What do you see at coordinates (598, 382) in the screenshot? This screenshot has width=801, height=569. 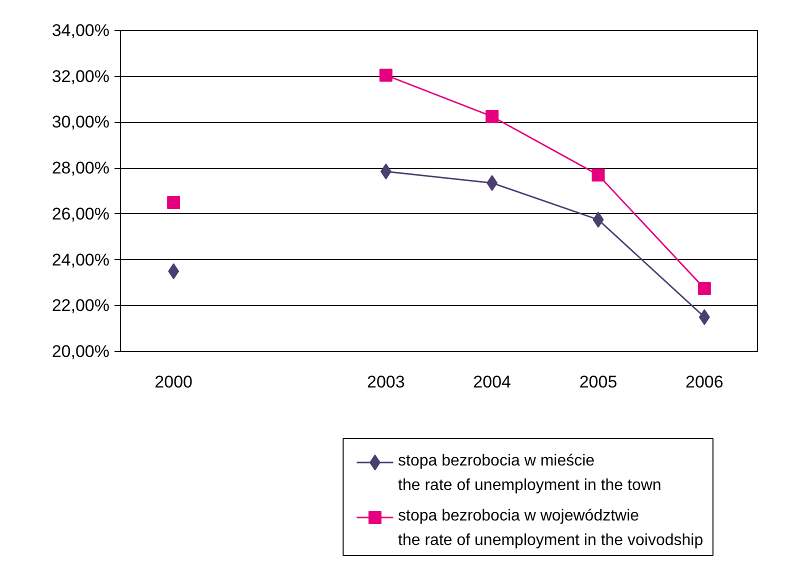 I see `x-tick-label: 2005` at bounding box center [598, 382].